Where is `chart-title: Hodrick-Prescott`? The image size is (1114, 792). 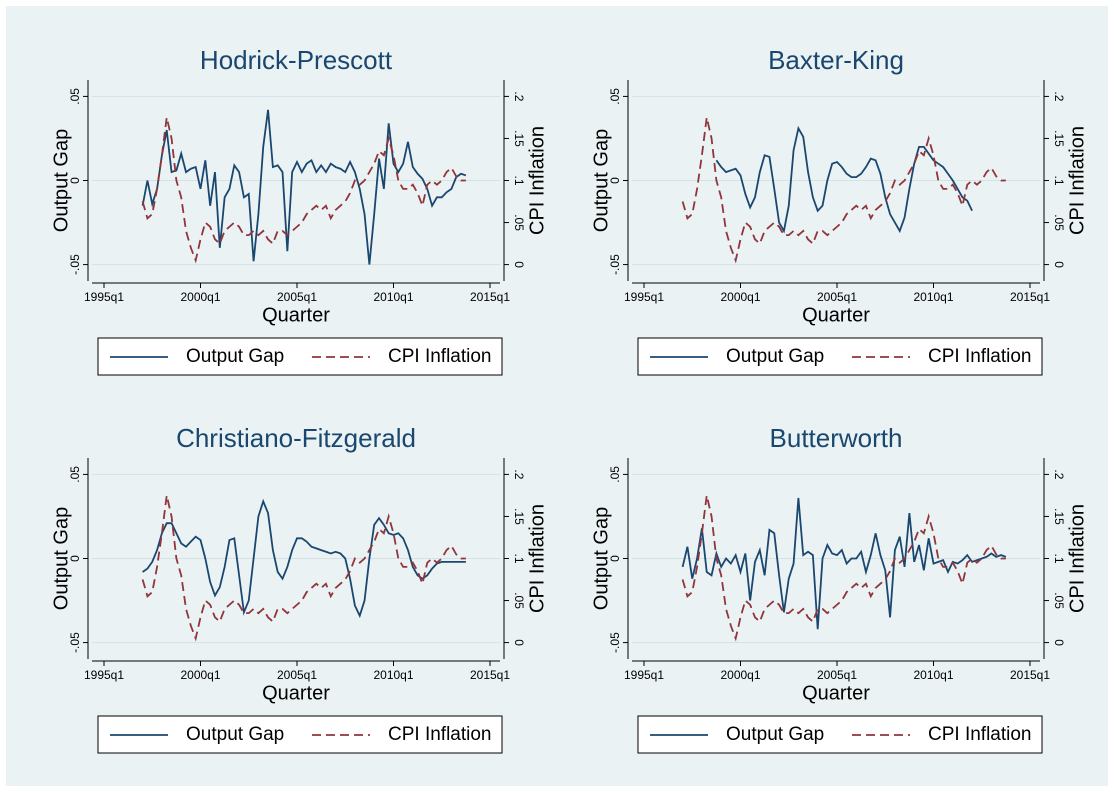 chart-title: Hodrick-Prescott is located at coordinates (296, 60).